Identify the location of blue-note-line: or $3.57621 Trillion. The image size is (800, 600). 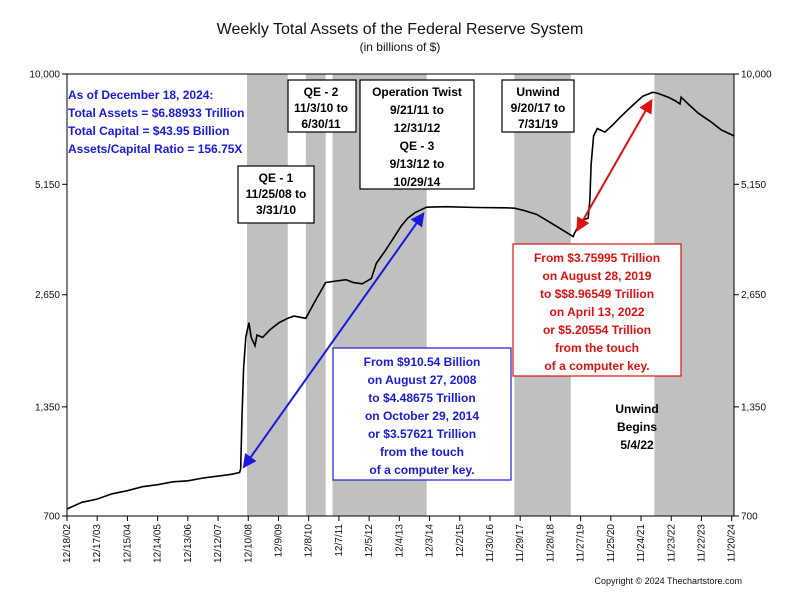
(422, 434).